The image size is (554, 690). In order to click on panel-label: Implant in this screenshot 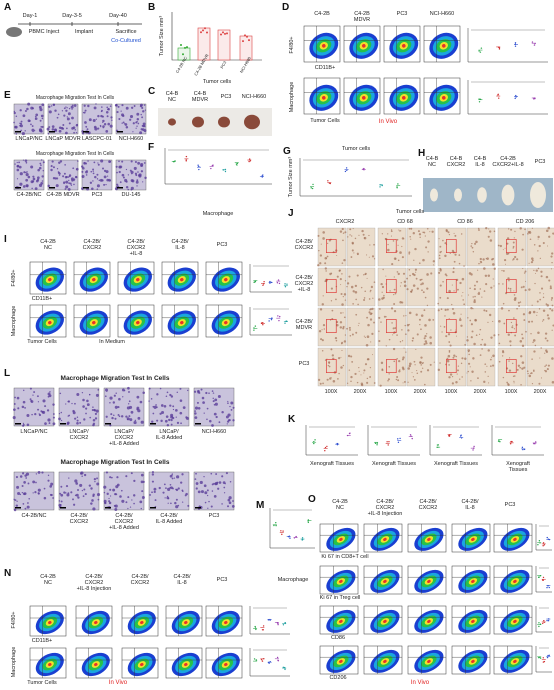, I will do `click(84, 32)`.